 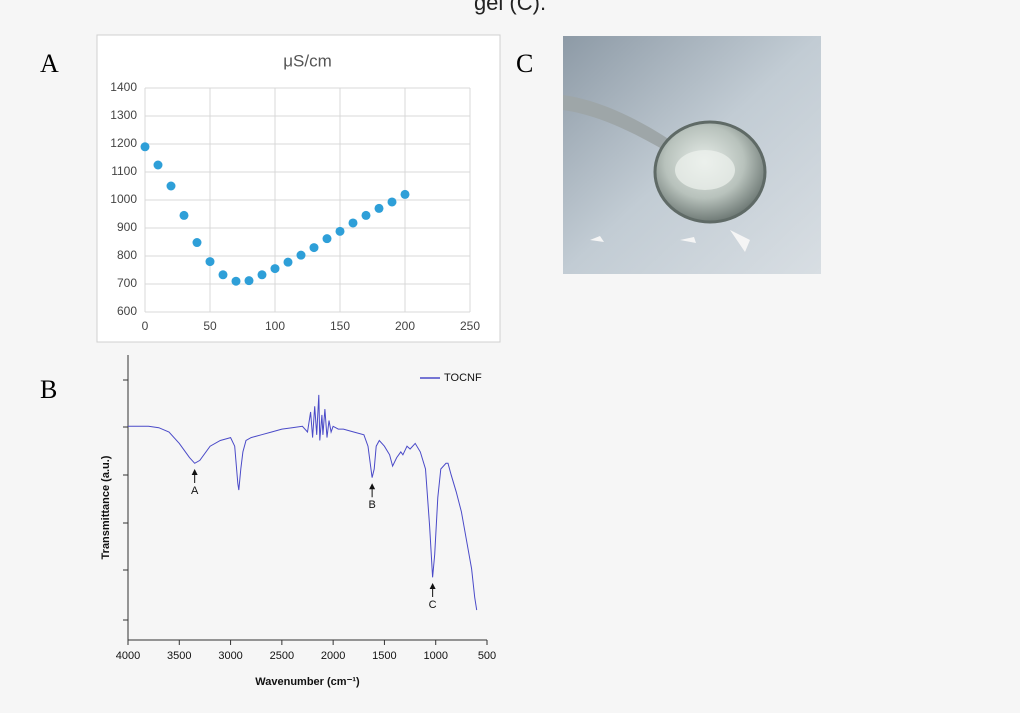 I want to click on x-tick-label: 2500, so click(x=282, y=656).